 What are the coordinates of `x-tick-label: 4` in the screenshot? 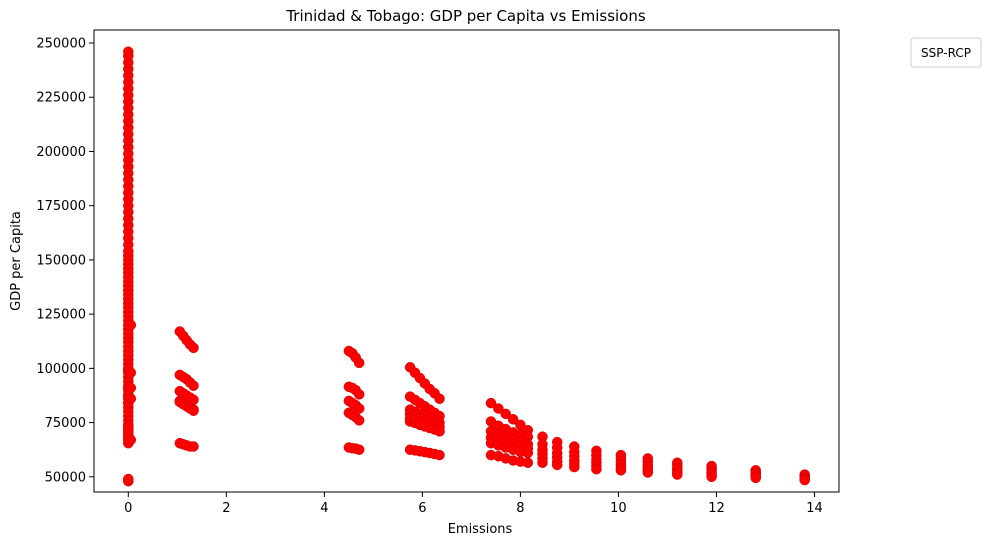 It's located at (324, 508).